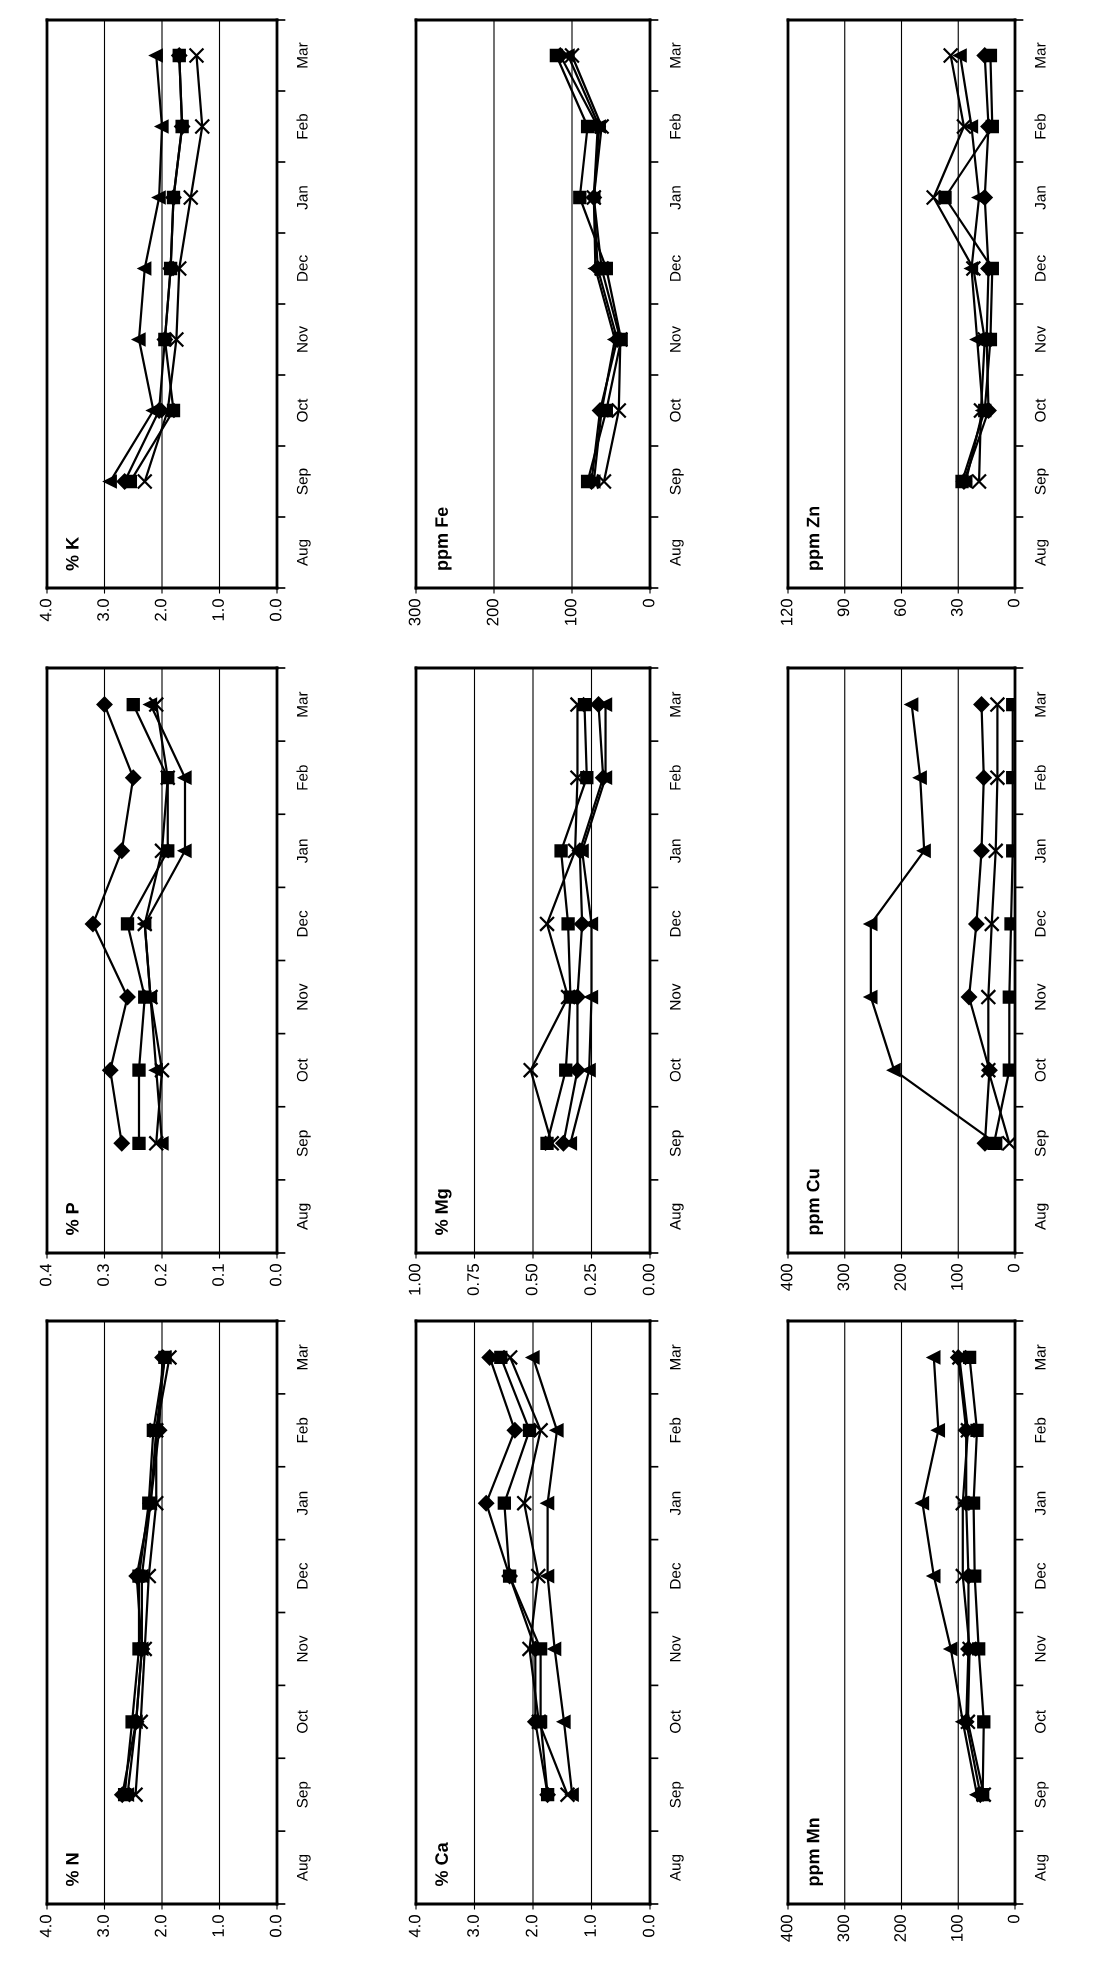 Image resolution: width=1118 pixels, height=1961 pixels. Describe the element at coordinates (443, 1212) in the screenshot. I see `text: % Mg` at that location.